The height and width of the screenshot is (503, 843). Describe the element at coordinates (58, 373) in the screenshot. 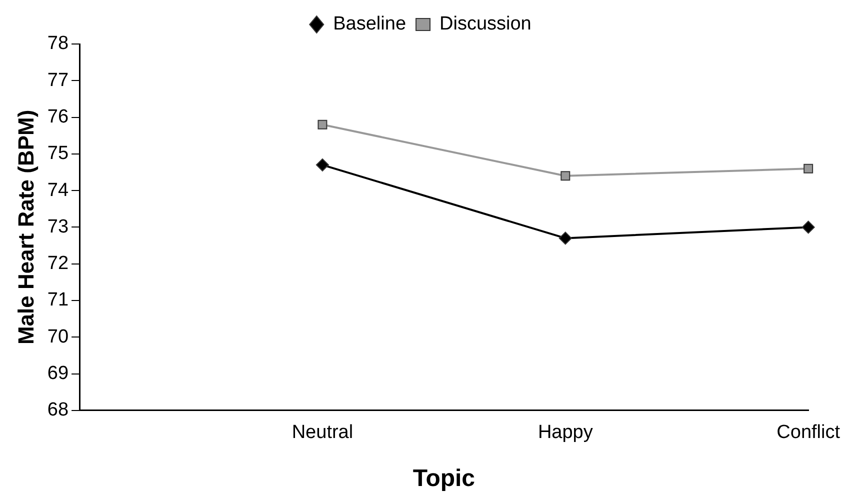

I see `y-tick-label: 69` at that location.